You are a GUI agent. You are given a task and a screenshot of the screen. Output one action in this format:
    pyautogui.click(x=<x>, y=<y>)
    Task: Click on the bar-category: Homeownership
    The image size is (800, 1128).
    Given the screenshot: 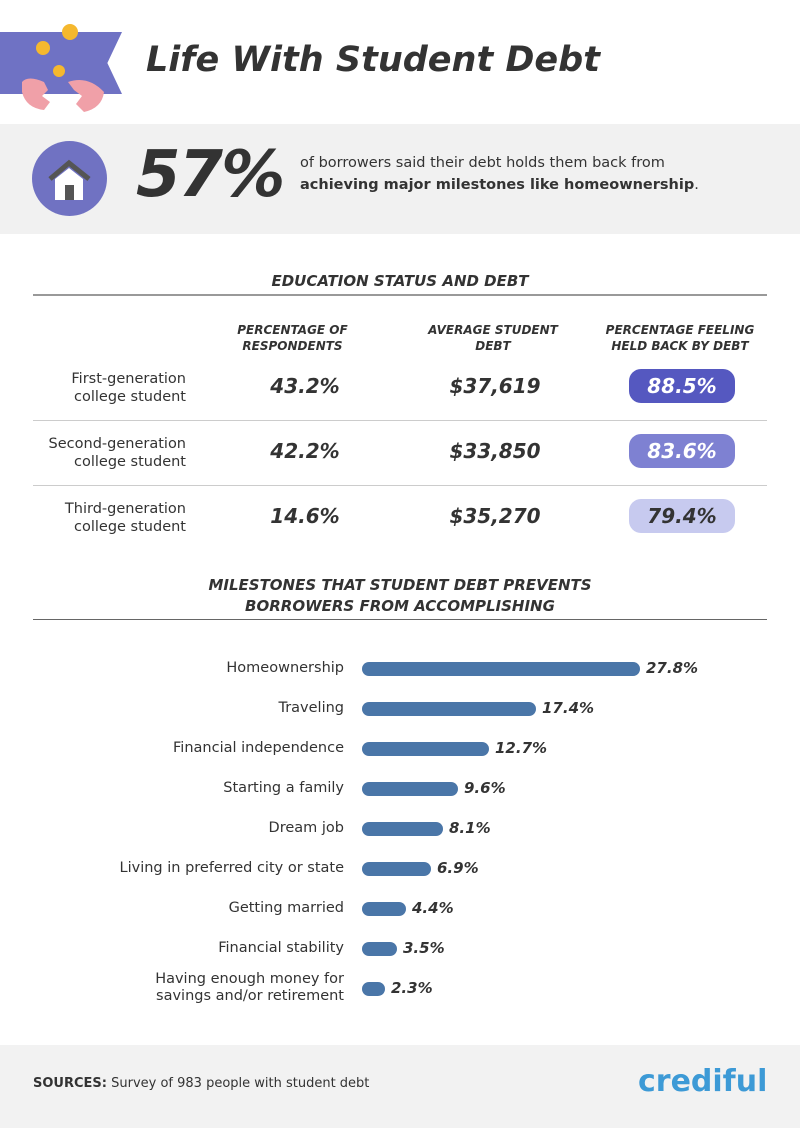 What is the action you would take?
    pyautogui.click(x=285, y=668)
    